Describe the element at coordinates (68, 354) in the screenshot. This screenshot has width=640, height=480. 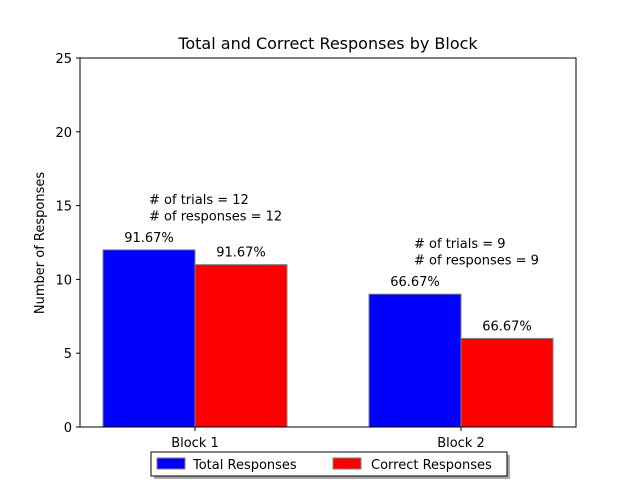
I see `y-tick-label: 5` at that location.